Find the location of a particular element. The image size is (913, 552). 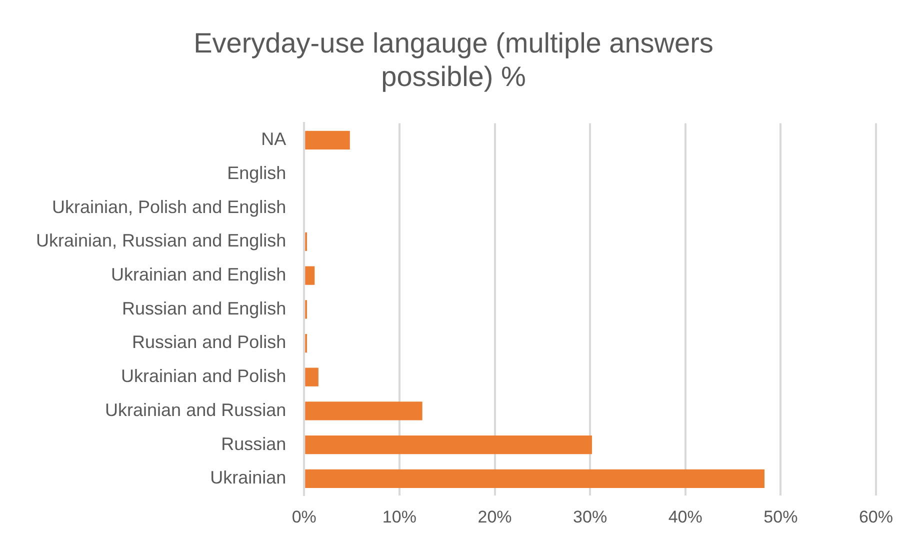

x-tick-label: 0% is located at coordinates (304, 516).